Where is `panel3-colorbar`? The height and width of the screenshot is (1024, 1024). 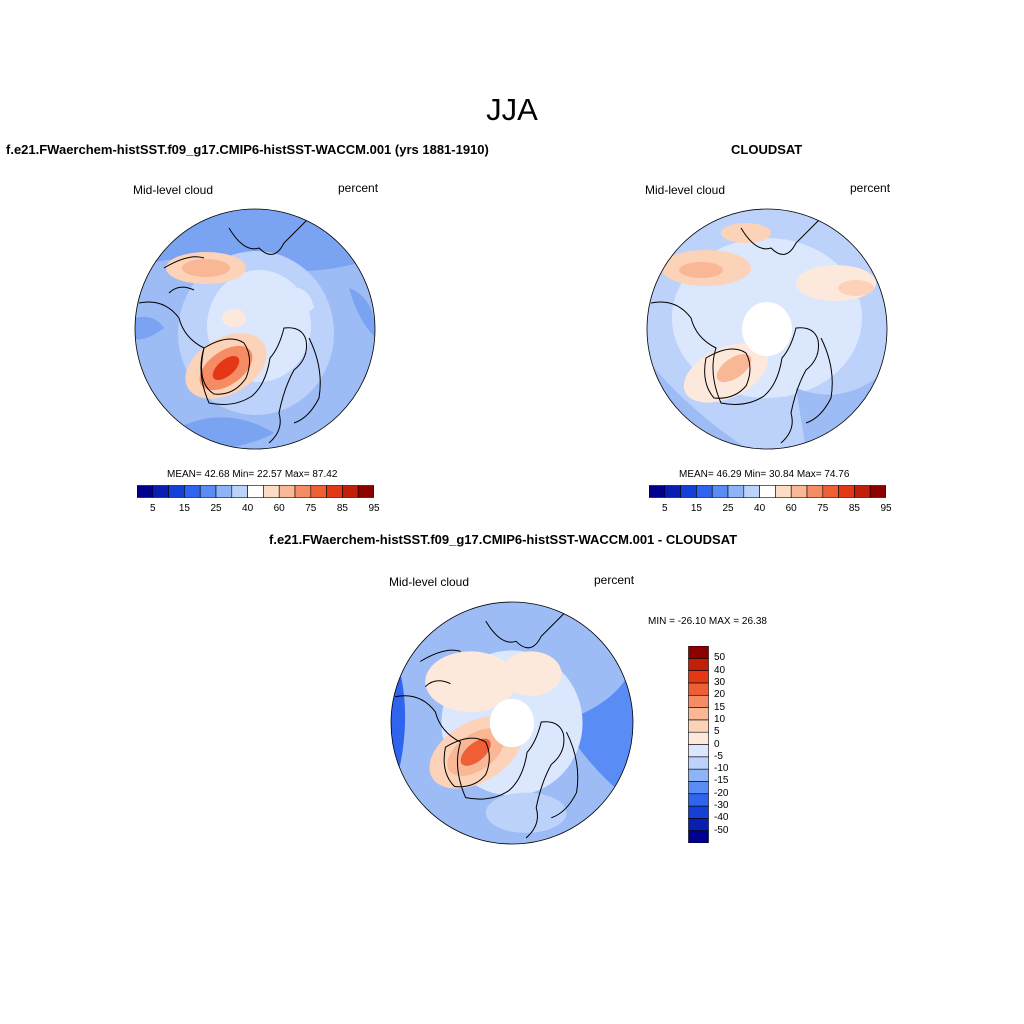
panel3-colorbar is located at coordinates (698, 744).